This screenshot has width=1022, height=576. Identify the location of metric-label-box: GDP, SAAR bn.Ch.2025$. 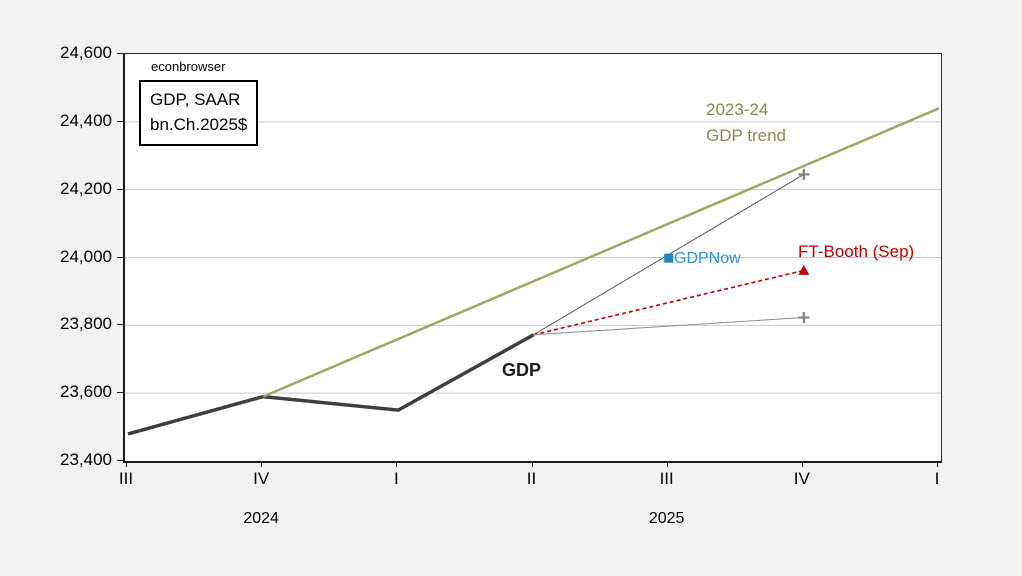
(199, 113).